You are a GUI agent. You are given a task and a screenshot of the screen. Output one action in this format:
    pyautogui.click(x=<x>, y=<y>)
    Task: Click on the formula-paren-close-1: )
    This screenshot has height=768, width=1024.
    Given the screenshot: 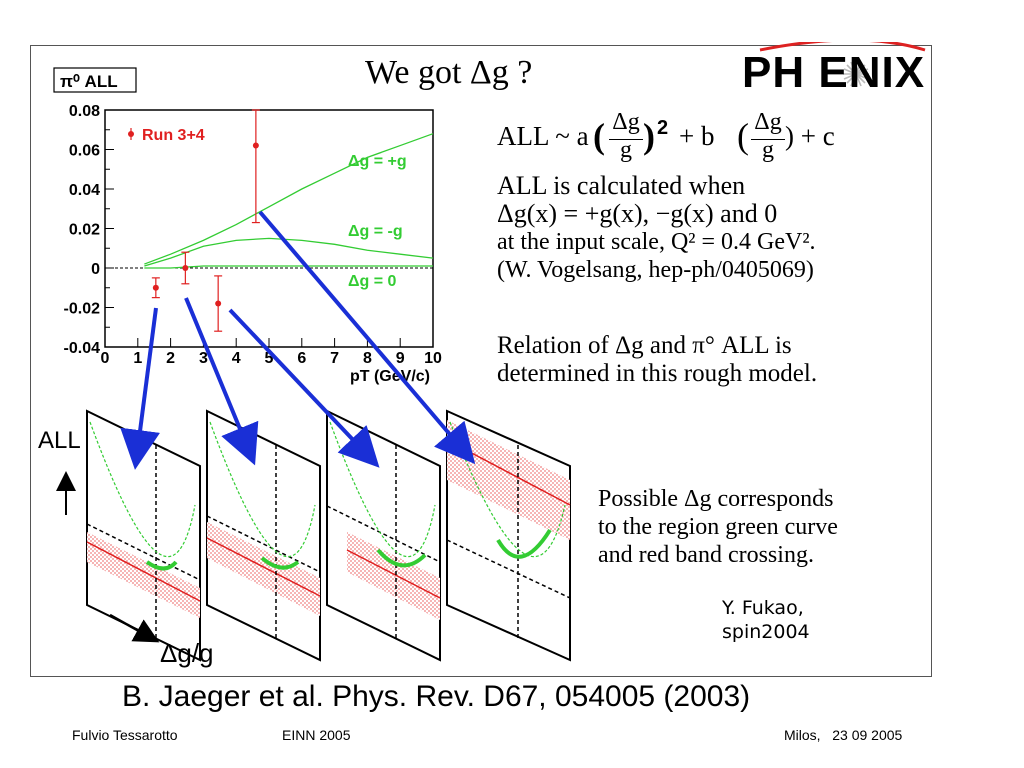 What is the action you would take?
    pyautogui.click(x=649, y=136)
    